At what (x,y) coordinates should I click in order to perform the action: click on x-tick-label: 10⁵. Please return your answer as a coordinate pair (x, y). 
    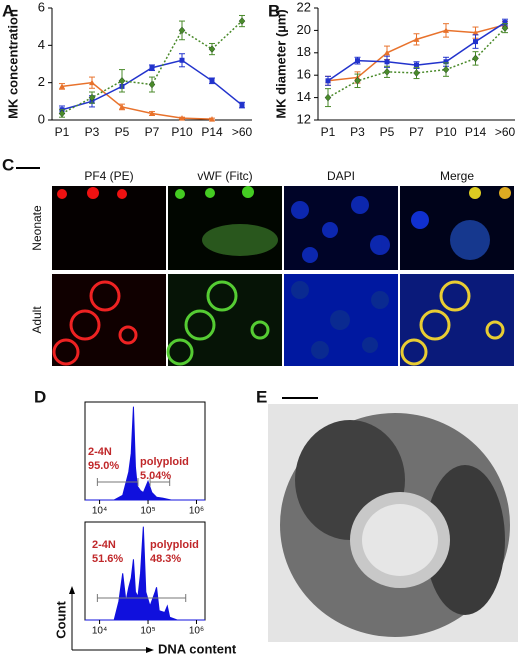
    Looking at the image, I should click on (147, 511).